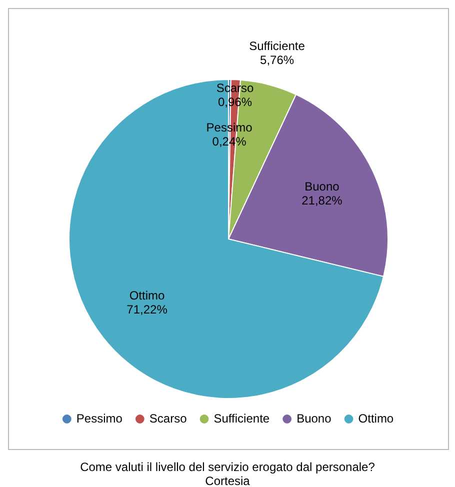 The image size is (455, 487). What do you see at coordinates (322, 186) in the screenshot?
I see `slice-label: Buono` at bounding box center [322, 186].